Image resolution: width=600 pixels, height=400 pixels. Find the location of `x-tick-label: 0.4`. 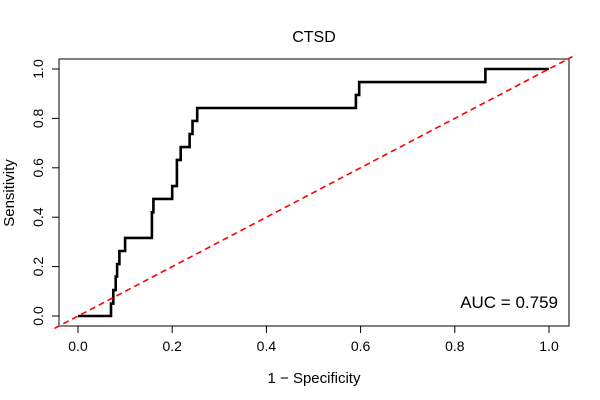

x-tick-label: 0.4 is located at coordinates (267, 346).